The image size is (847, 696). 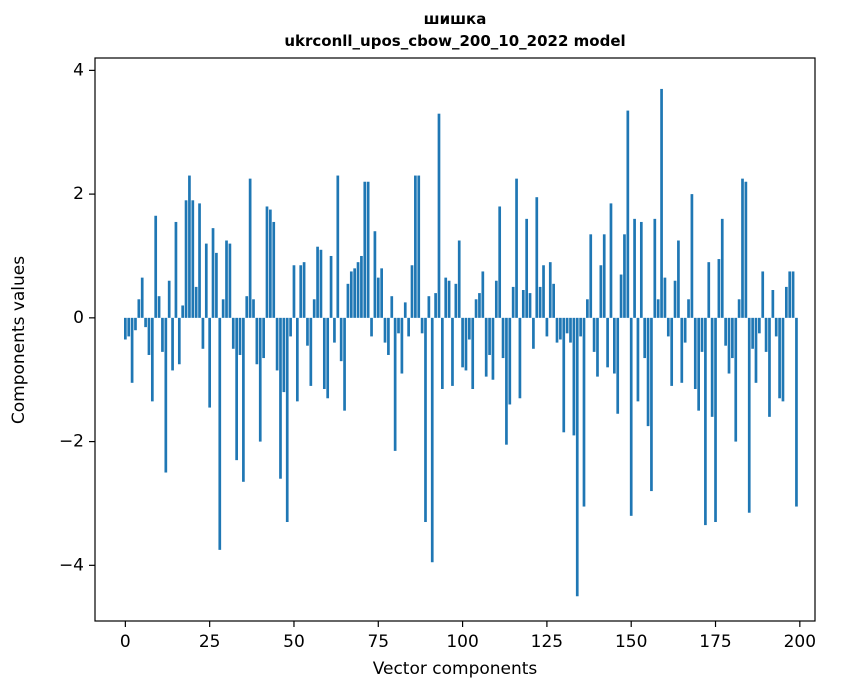 What do you see at coordinates (125, 642) in the screenshot?
I see `x-tick-label: 0` at bounding box center [125, 642].